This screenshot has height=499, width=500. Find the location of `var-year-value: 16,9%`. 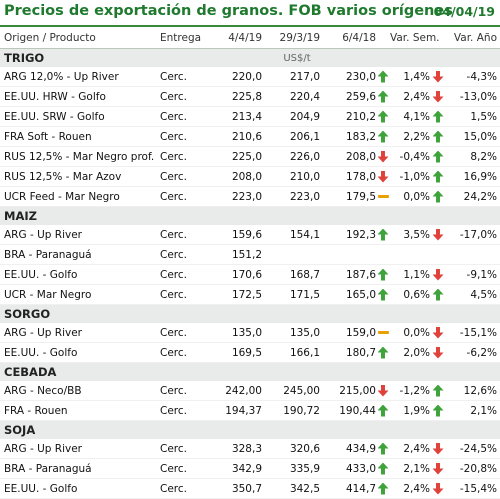

var-year-value: 16,9% is located at coordinates (473, 176).